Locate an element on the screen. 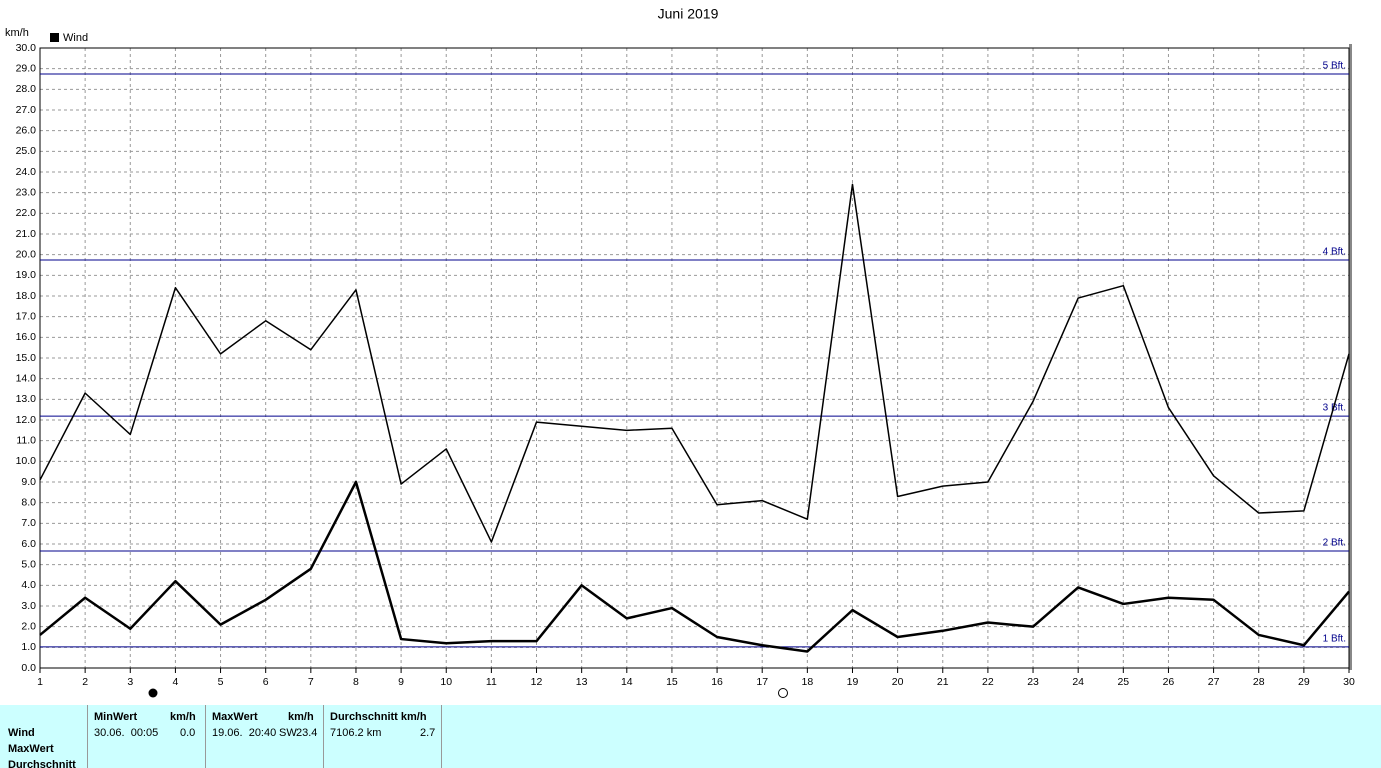  x-tick-label: 14 is located at coordinates (627, 682).